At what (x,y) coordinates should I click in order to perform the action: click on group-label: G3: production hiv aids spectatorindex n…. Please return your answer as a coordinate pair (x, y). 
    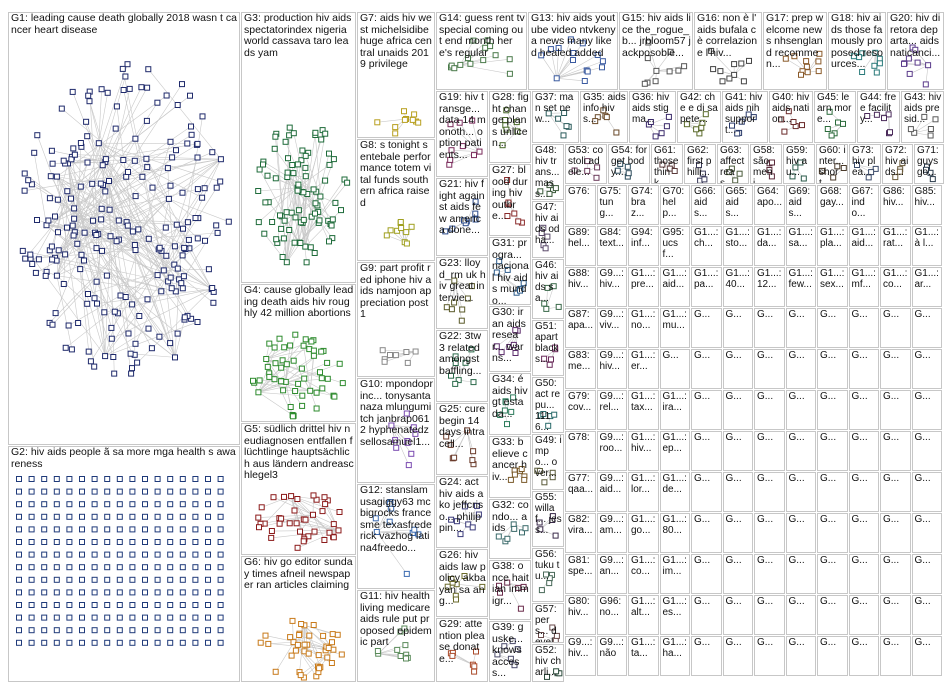
    Looking at the image, I should click on (298, 35).